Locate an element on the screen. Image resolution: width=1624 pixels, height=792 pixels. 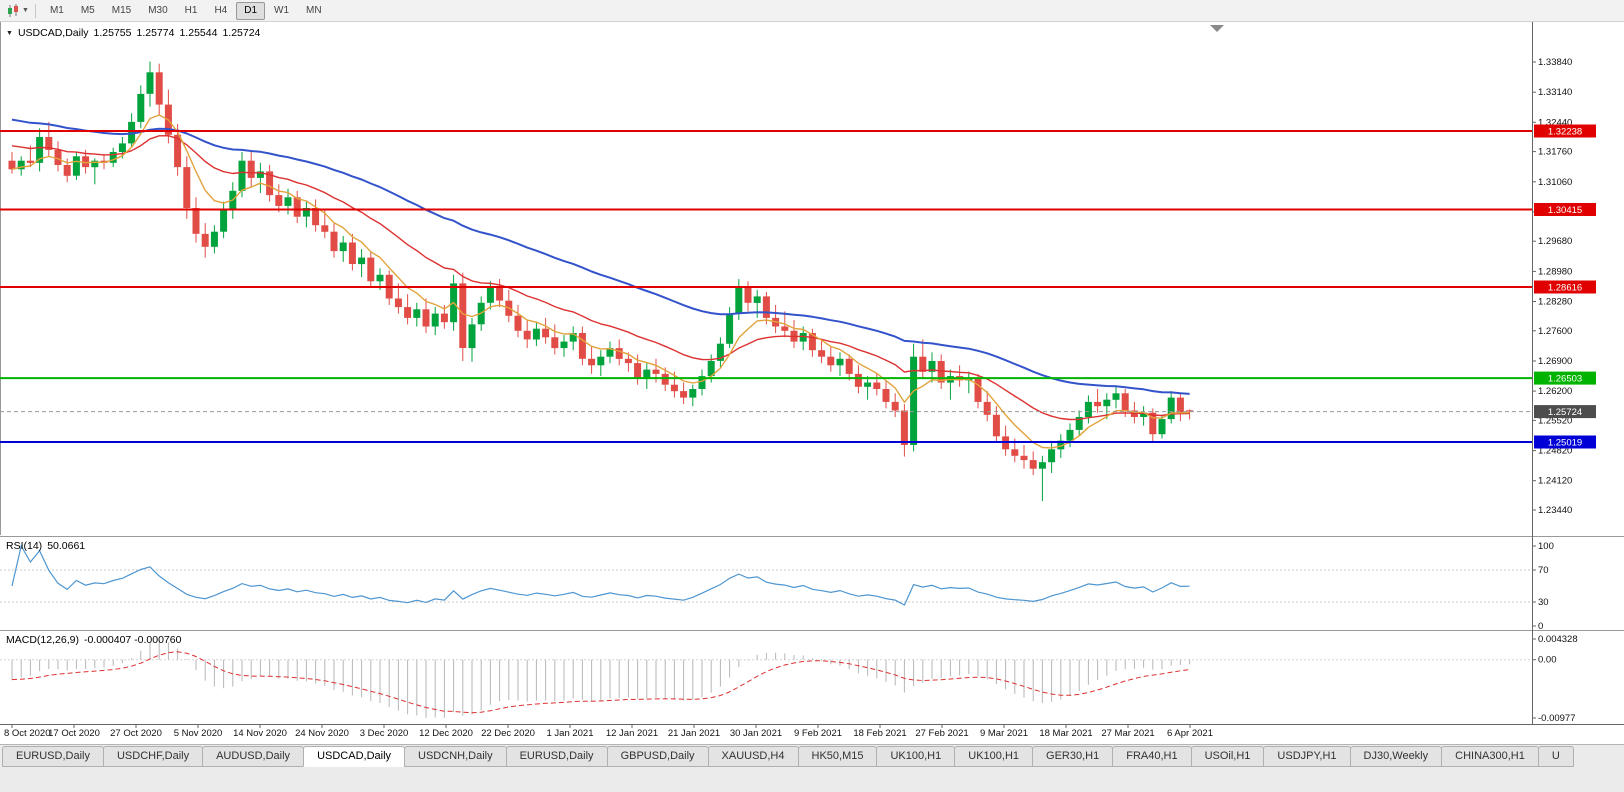
chart-tab-u: U is located at coordinates (1555, 756).